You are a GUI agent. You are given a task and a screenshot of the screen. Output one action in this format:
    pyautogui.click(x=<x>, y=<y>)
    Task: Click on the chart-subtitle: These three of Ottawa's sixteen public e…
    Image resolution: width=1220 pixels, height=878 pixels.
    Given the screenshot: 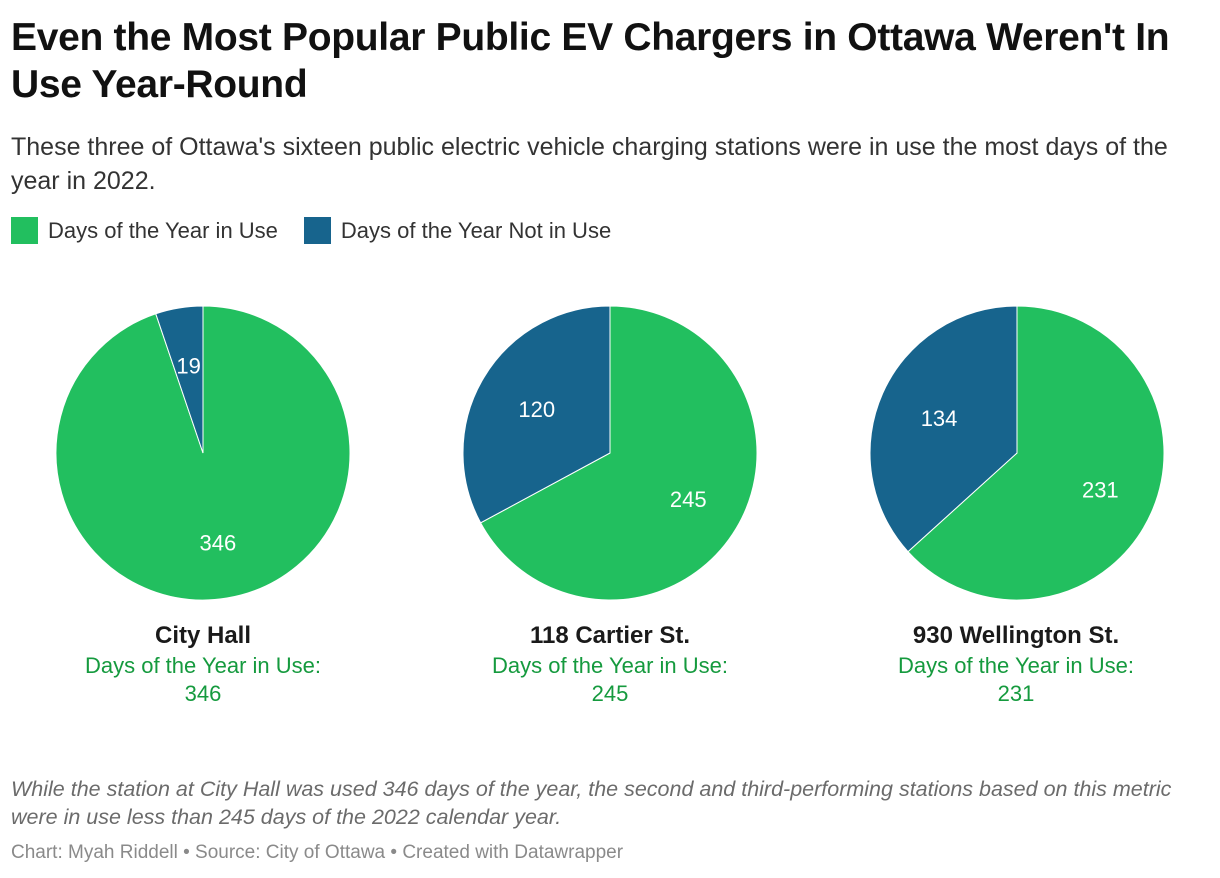 What is the action you would take?
    pyautogui.click(x=589, y=164)
    